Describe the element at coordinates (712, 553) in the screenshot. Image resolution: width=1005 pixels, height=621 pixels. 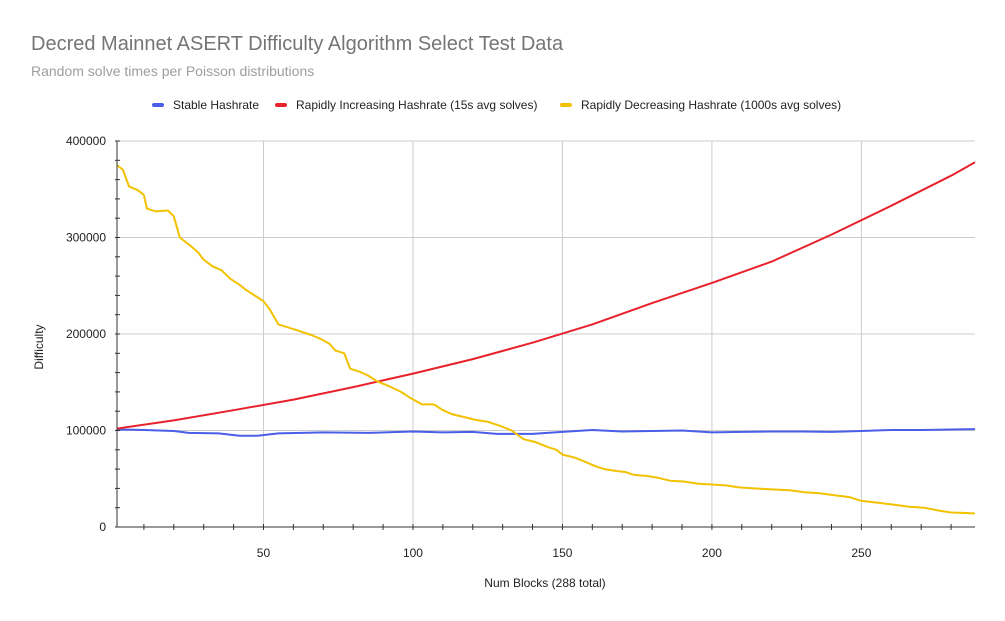
I see `x-tick-label: 200` at that location.